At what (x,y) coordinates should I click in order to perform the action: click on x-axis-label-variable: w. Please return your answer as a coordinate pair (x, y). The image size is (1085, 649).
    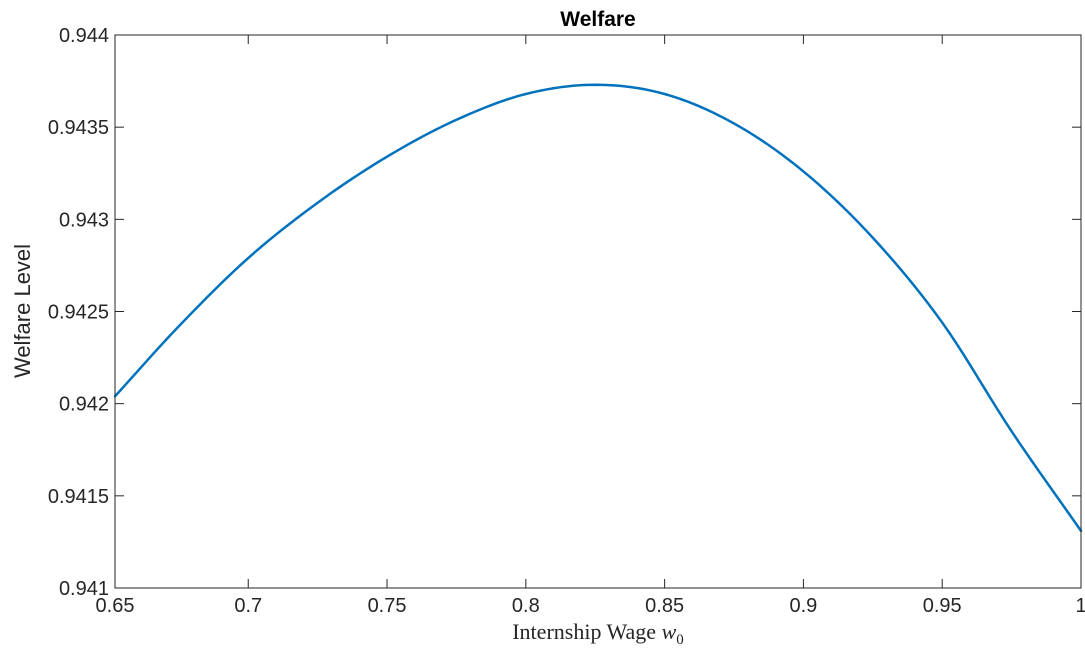
    Looking at the image, I should click on (669, 631).